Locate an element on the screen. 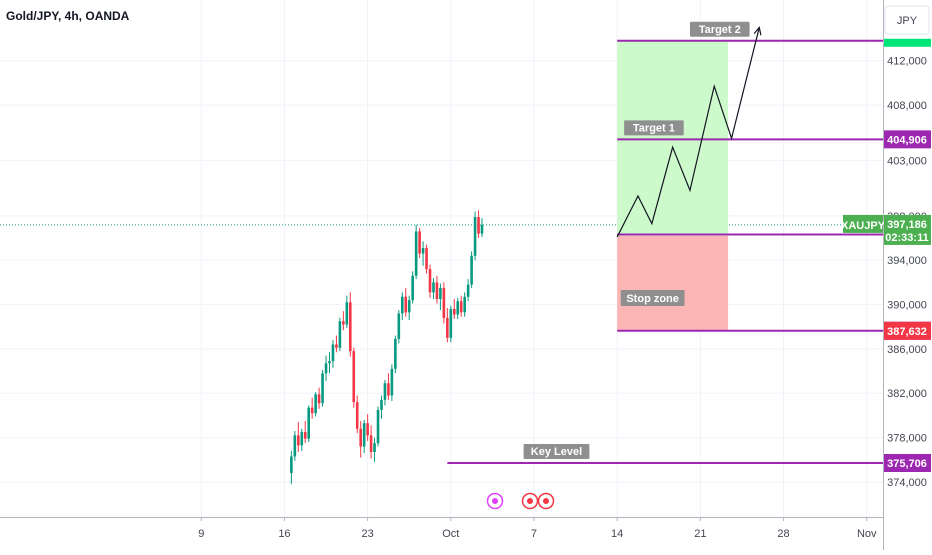 The image size is (932, 555). projection-path is located at coordinates (688, 132).